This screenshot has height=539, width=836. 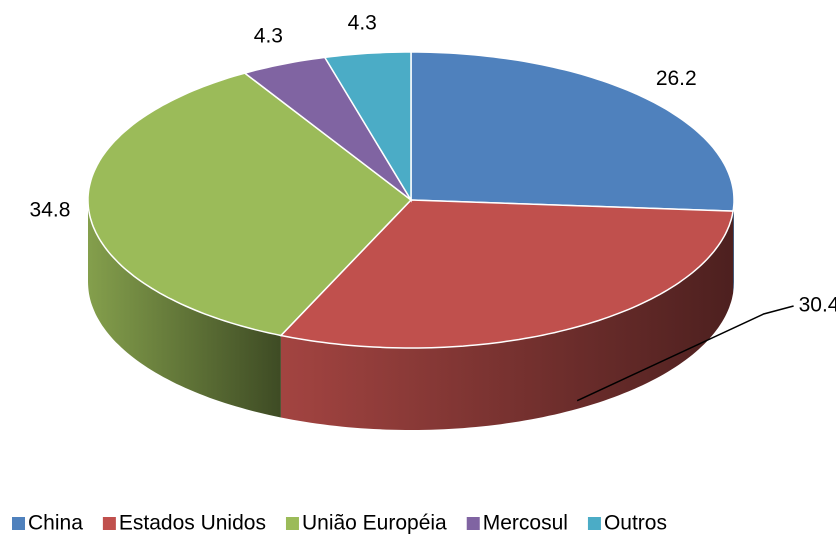 What do you see at coordinates (192, 523) in the screenshot?
I see `legend-label: Estados Unidos` at bounding box center [192, 523].